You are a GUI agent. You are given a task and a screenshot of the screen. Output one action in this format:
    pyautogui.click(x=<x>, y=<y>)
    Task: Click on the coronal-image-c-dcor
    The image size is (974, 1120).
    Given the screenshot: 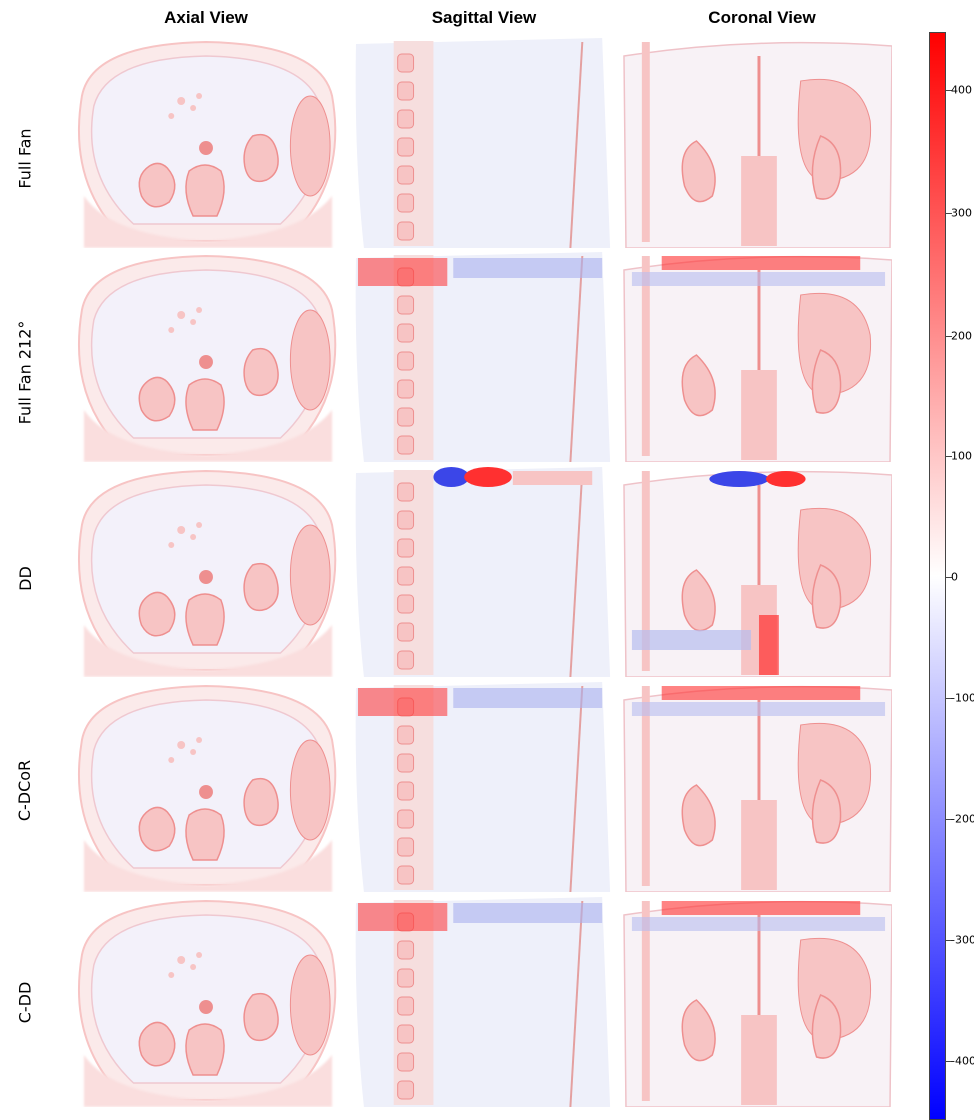 What is the action you would take?
    pyautogui.click(x=757, y=786)
    